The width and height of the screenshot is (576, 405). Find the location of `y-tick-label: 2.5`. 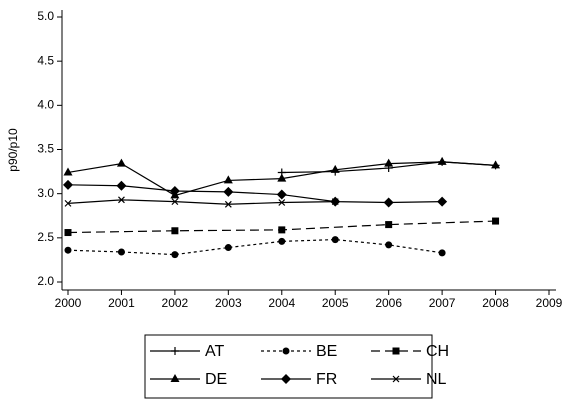

y-tick-label: 2.5 is located at coordinates (45, 237).